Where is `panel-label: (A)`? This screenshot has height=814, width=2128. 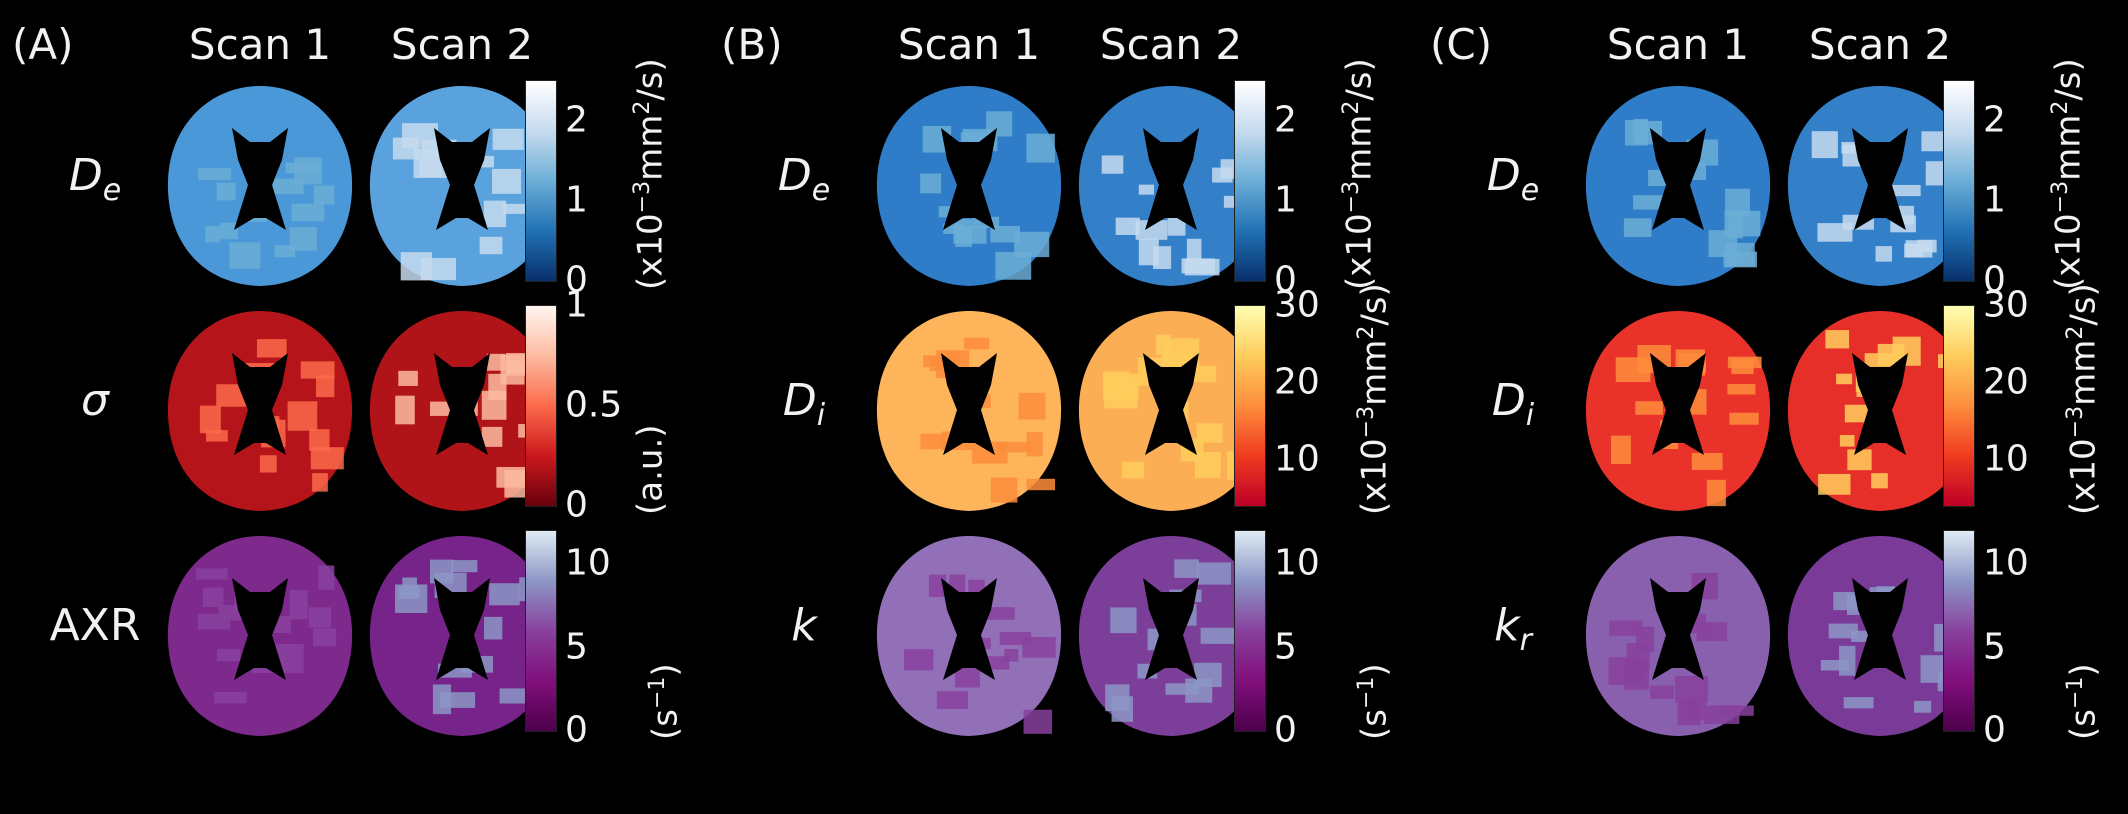
panel-label: (A) is located at coordinates (43, 44).